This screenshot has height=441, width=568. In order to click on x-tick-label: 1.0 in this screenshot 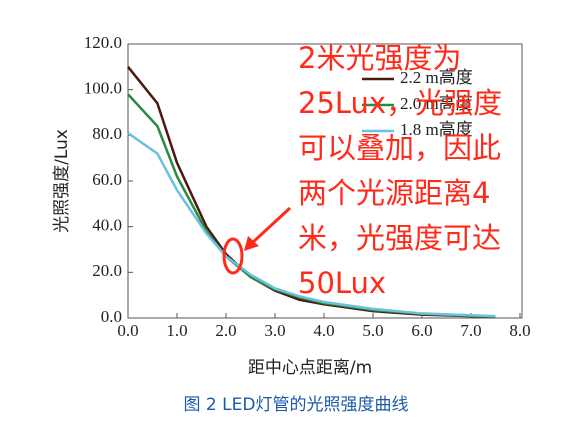, I will do `click(176, 330)`.